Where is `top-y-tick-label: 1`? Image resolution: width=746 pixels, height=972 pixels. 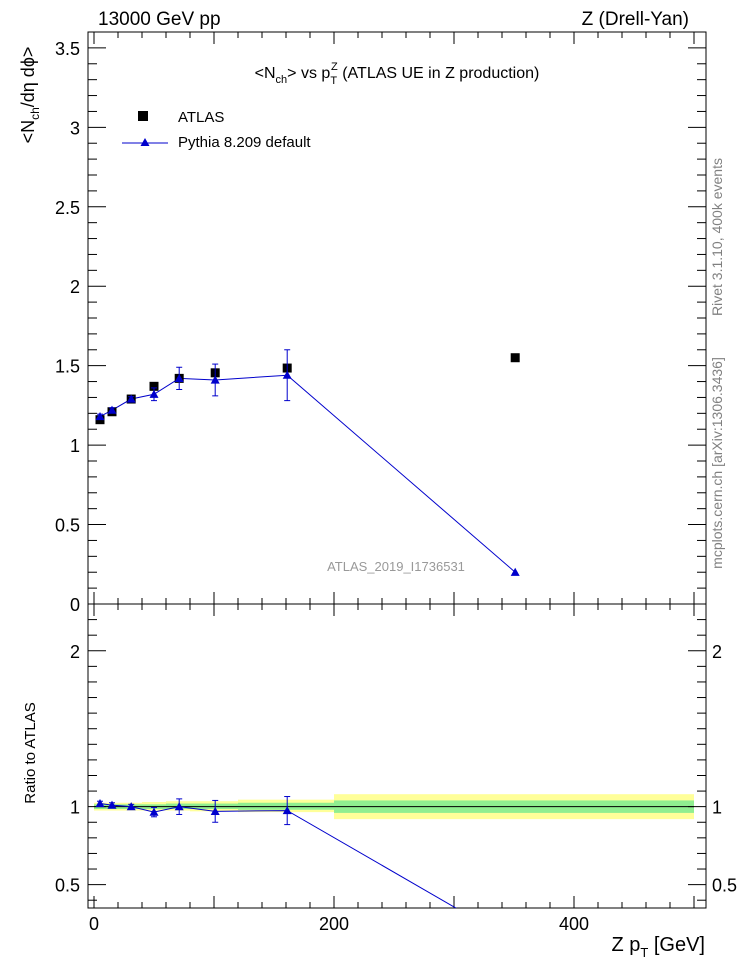
top-y-tick-label: 1 is located at coordinates (75, 446).